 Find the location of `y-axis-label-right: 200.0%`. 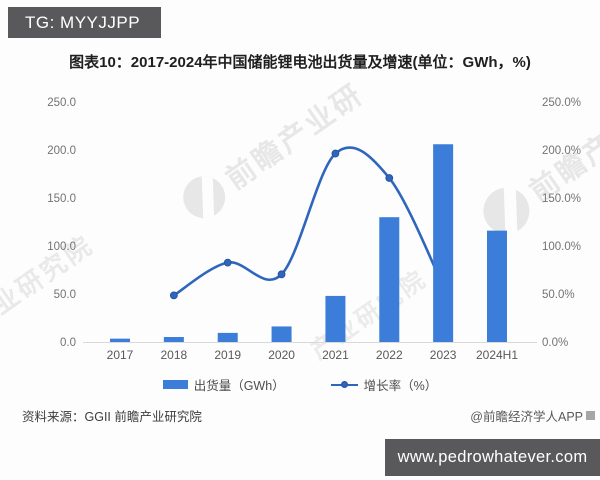

y-axis-label-right: 200.0% is located at coordinates (561, 151).